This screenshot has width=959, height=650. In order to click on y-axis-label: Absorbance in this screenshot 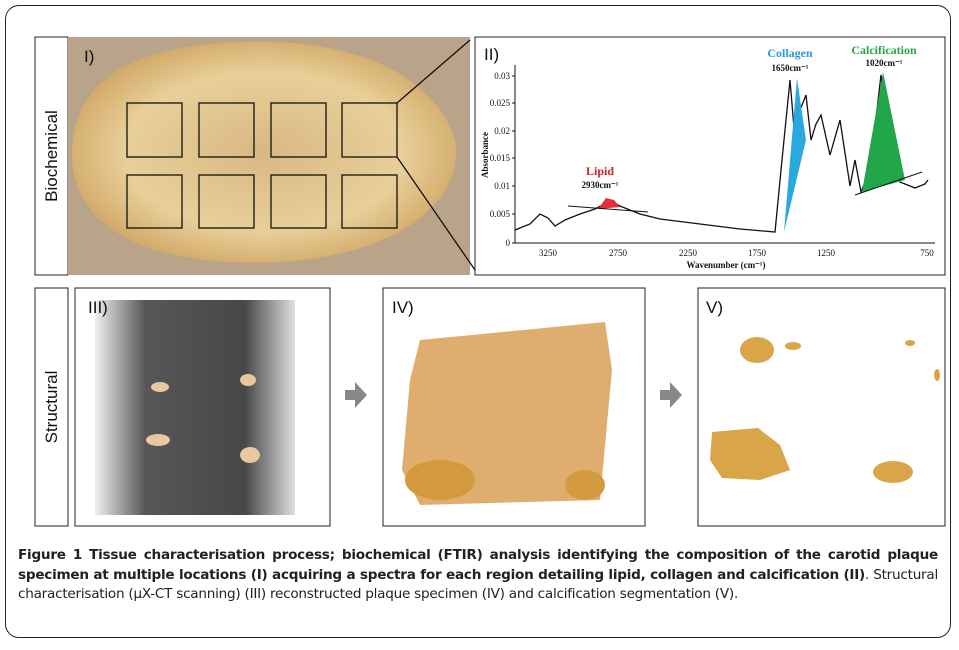, I will do `click(485, 155)`.